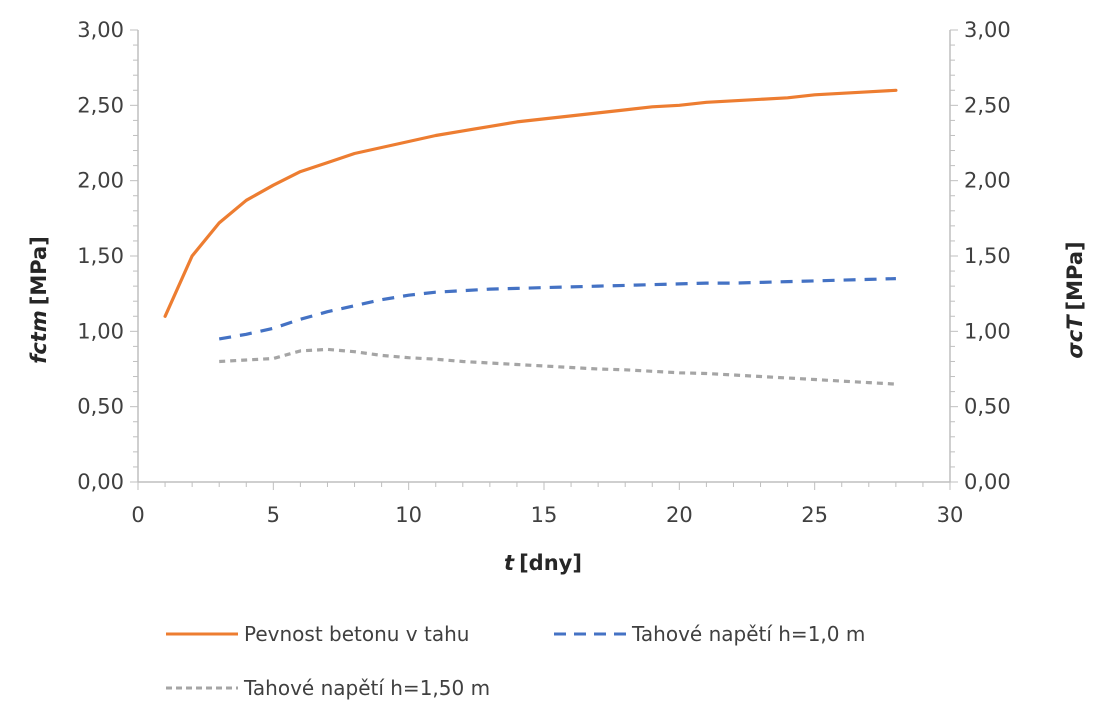 The image size is (1096, 702). Describe the element at coordinates (987, 181) in the screenshot. I see `y-right-tick-label: 2,00` at that location.